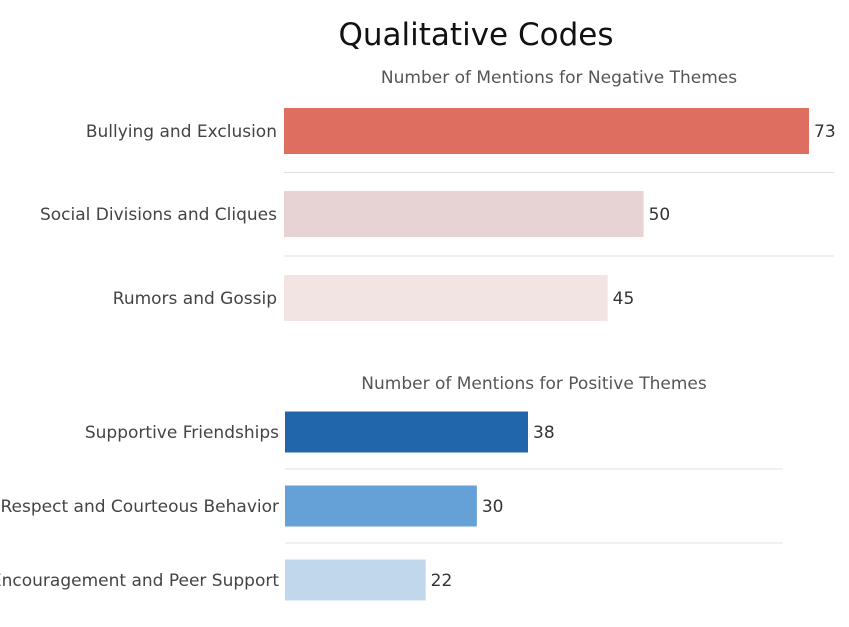  Describe the element at coordinates (476, 35) in the screenshot. I see `chart-title: Qualitative Codes` at that location.